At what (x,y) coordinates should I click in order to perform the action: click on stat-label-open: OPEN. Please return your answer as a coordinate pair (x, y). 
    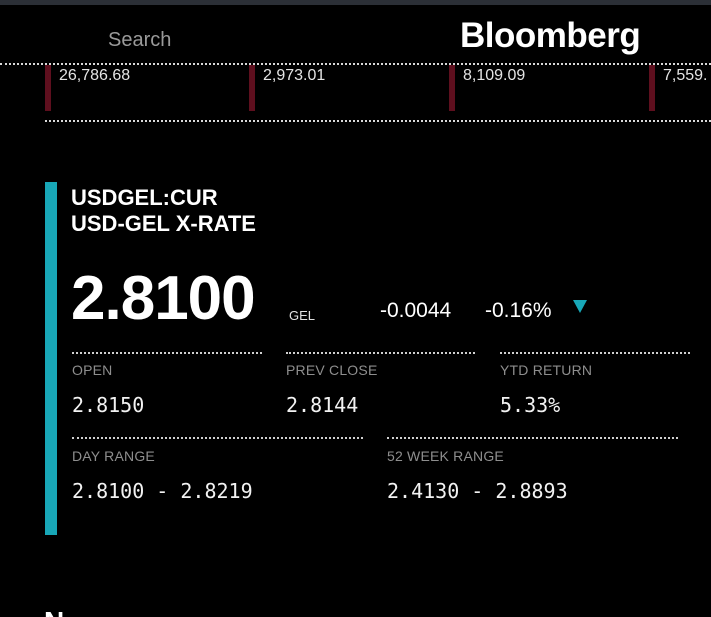
    Looking at the image, I should click on (92, 370).